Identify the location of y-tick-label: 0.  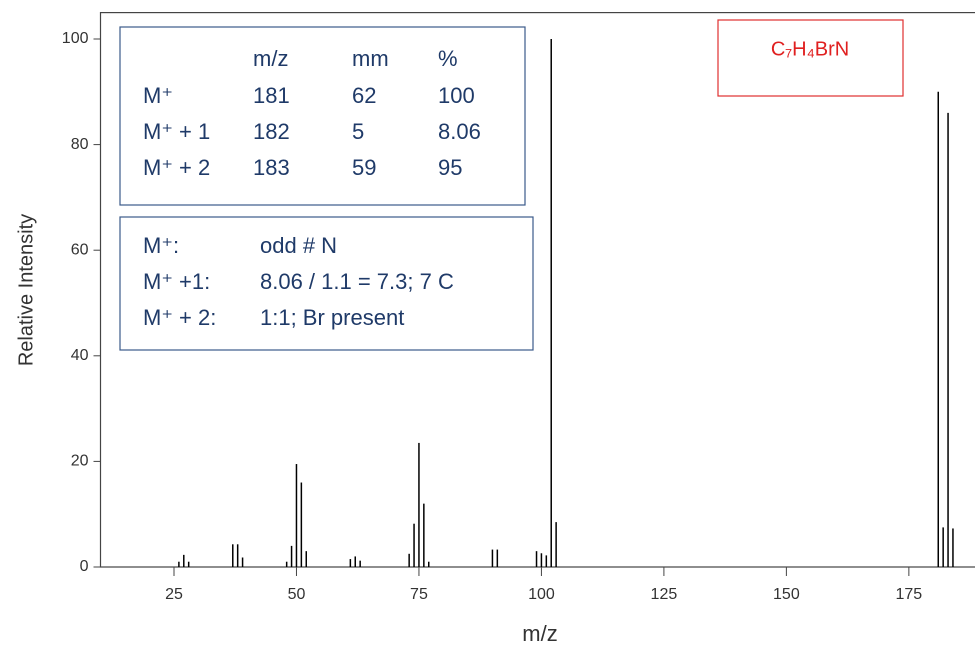
(84, 566).